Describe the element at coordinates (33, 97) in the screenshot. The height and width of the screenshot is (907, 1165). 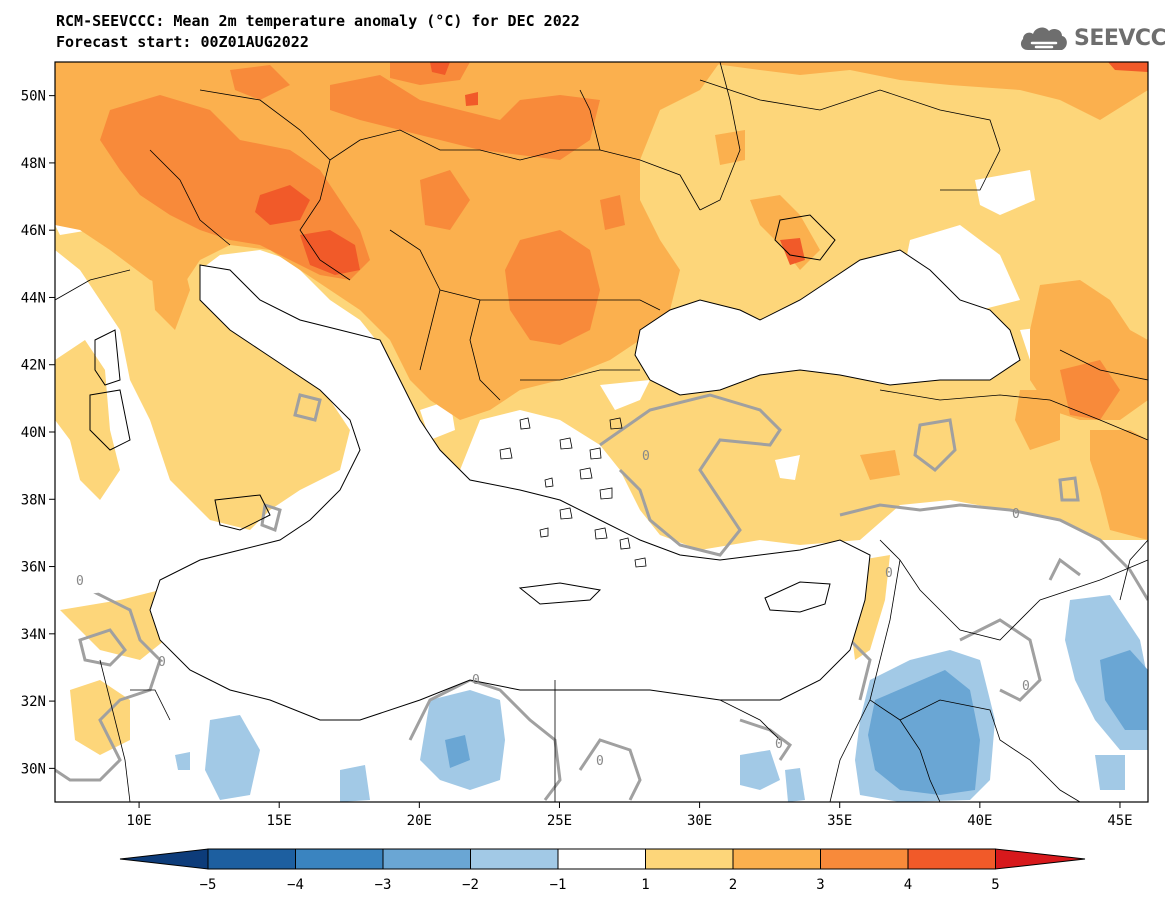
I see `lat-tick-label: 50N` at that location.